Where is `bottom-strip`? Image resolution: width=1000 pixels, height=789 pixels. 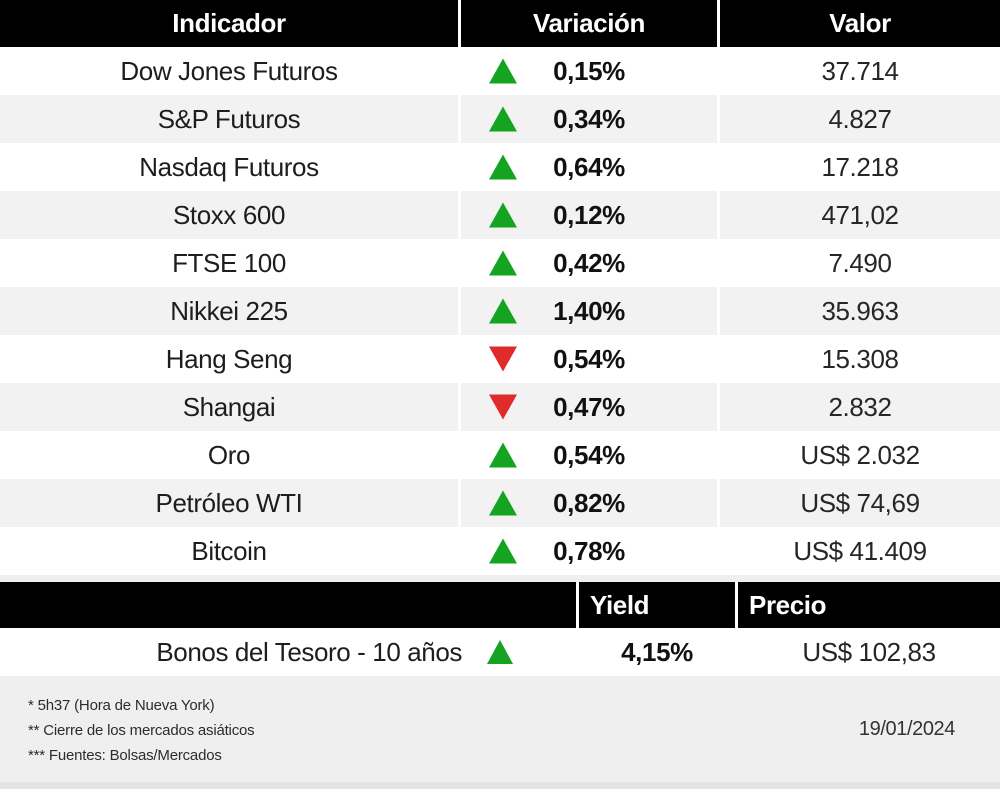 bottom-strip is located at coordinates (500, 785).